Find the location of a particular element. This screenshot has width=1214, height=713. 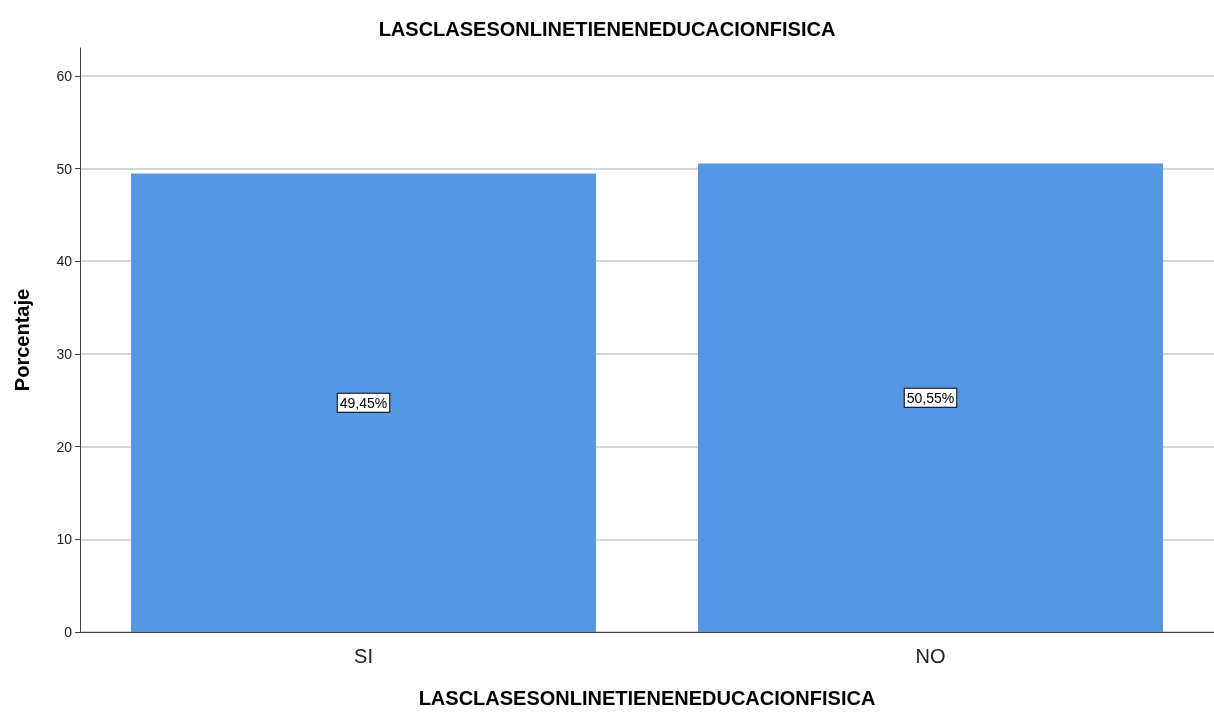

y-tick-label: 30 is located at coordinates (64, 353).